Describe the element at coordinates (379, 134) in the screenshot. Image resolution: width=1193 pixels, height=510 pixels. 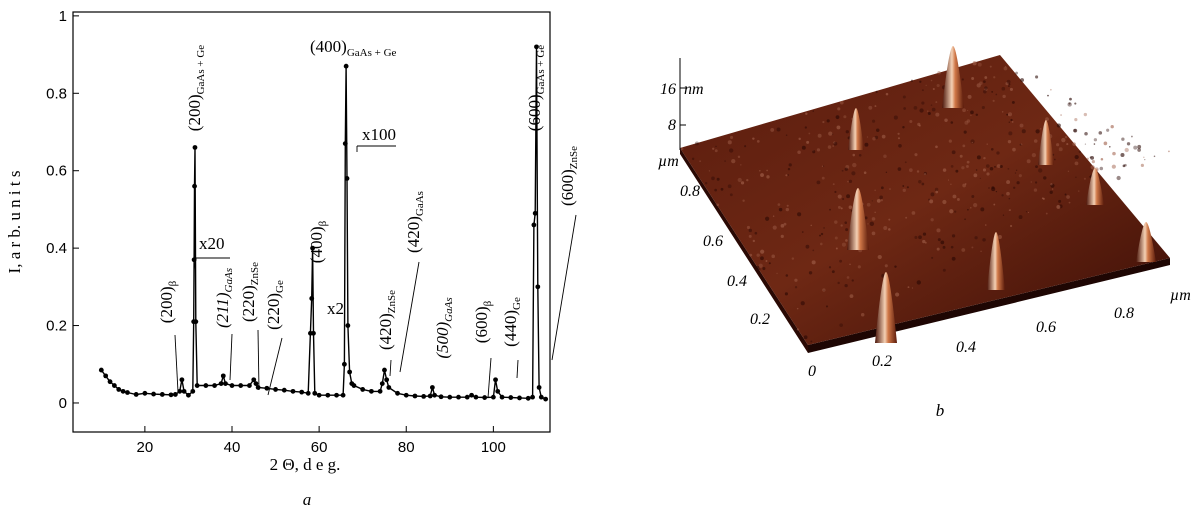
I see `annotation: x100` at that location.